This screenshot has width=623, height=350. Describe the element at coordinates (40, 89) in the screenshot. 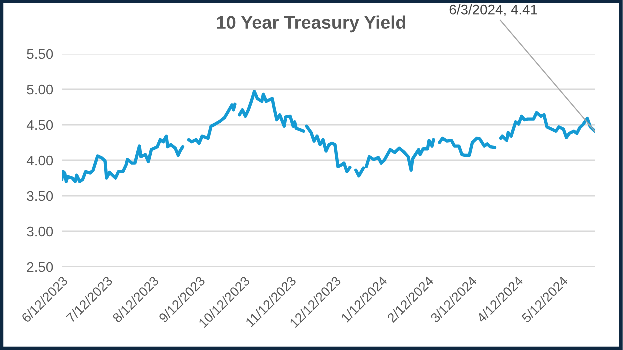

I see `y-tick-label: 5.00` at that location.